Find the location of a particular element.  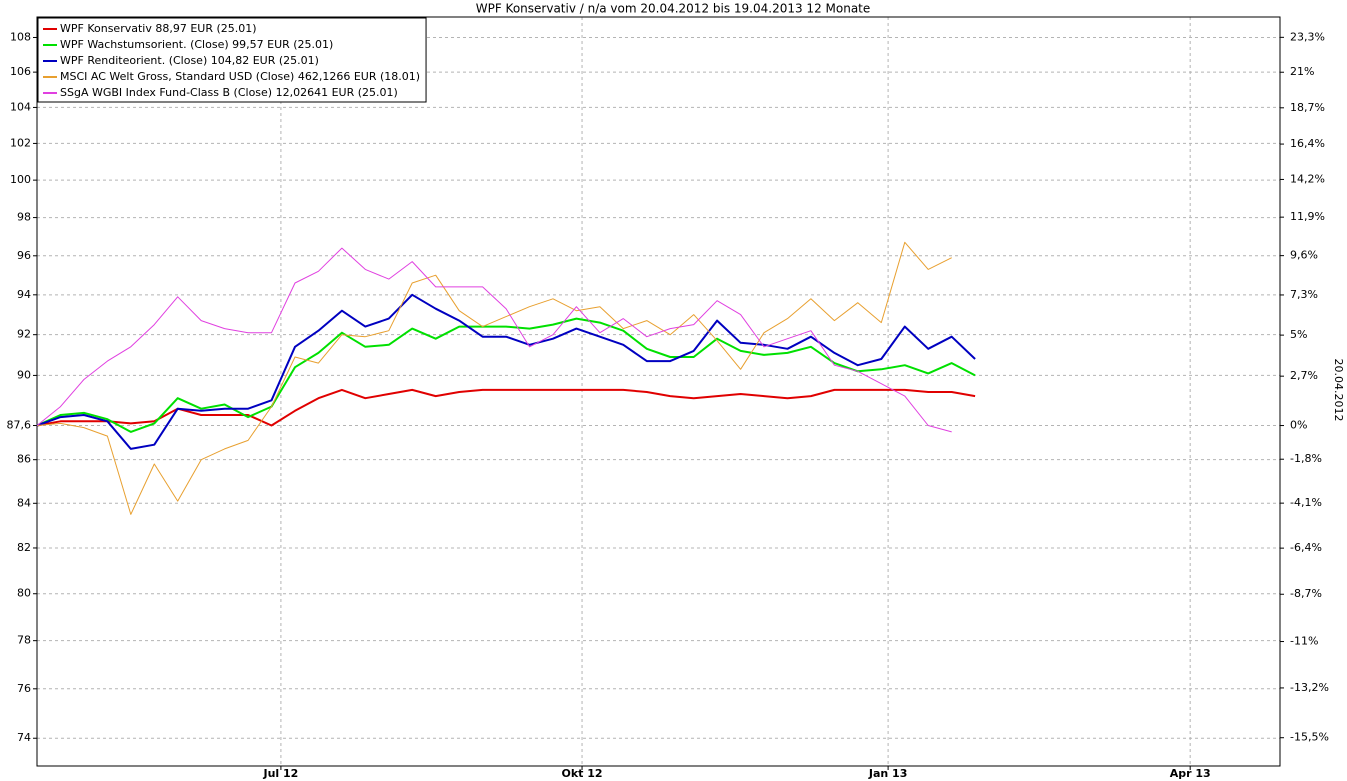

y-tick-label: 98 is located at coordinates (24, 217).